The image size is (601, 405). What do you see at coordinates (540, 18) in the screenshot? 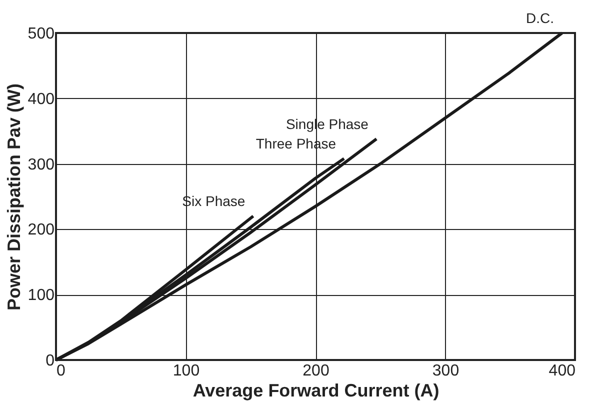
I see `series-label: D.C.` at bounding box center [540, 18].